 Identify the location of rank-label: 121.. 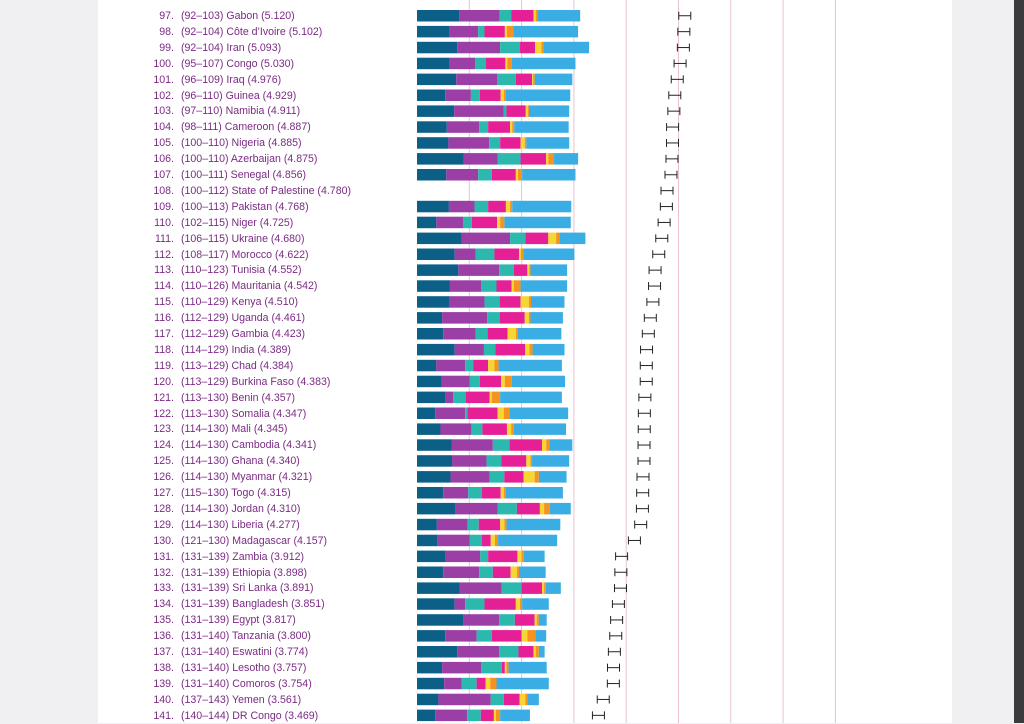
(163, 397).